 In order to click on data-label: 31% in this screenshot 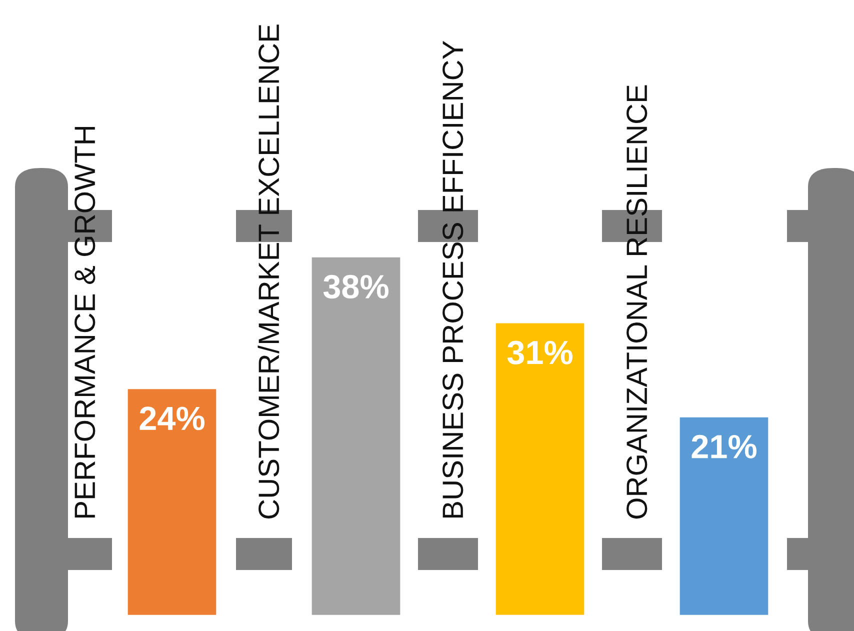, I will do `click(539, 352)`.